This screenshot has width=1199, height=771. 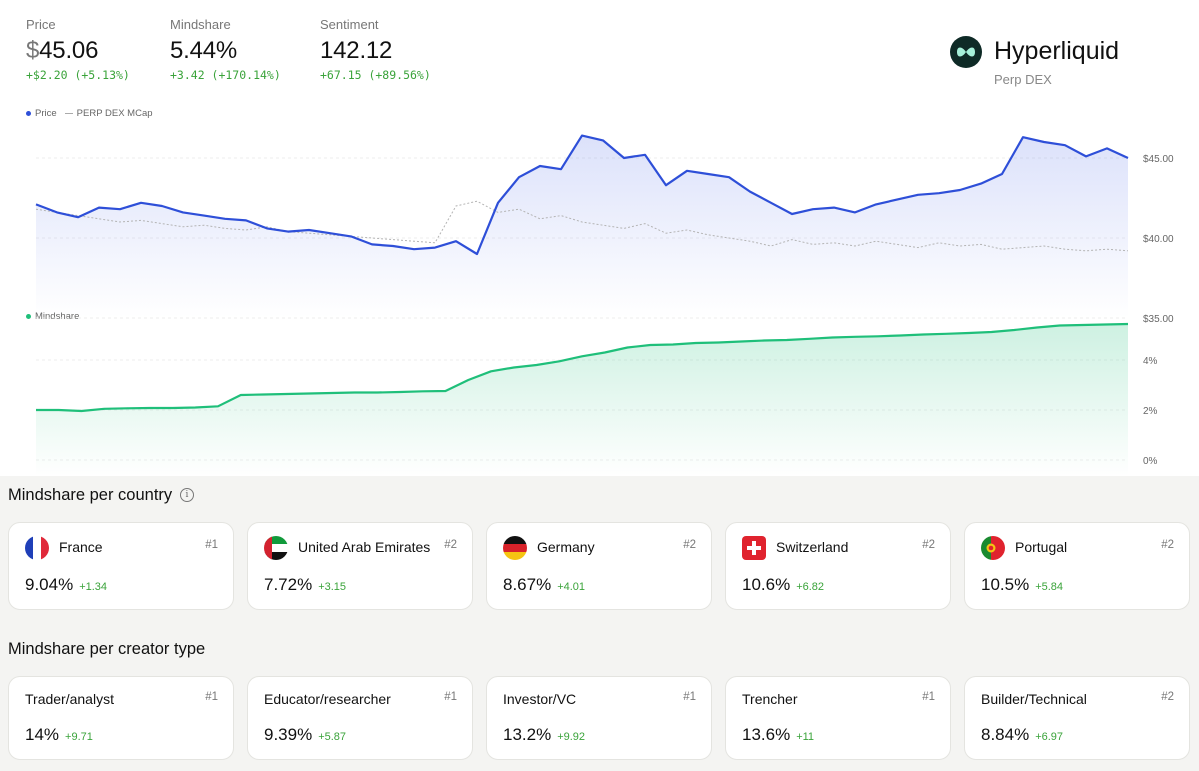 What do you see at coordinates (571, 737) in the screenshot?
I see `creator-delta: +9.92` at bounding box center [571, 737].